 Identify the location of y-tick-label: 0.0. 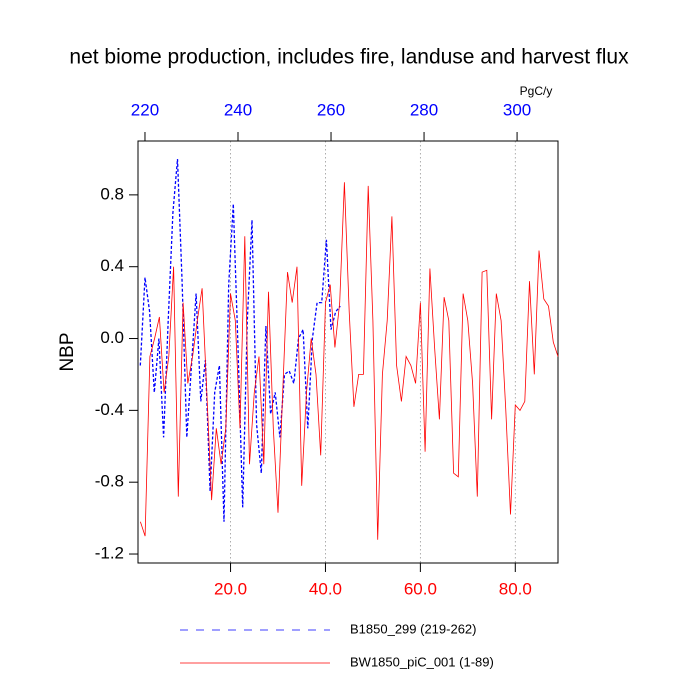
(112, 337).